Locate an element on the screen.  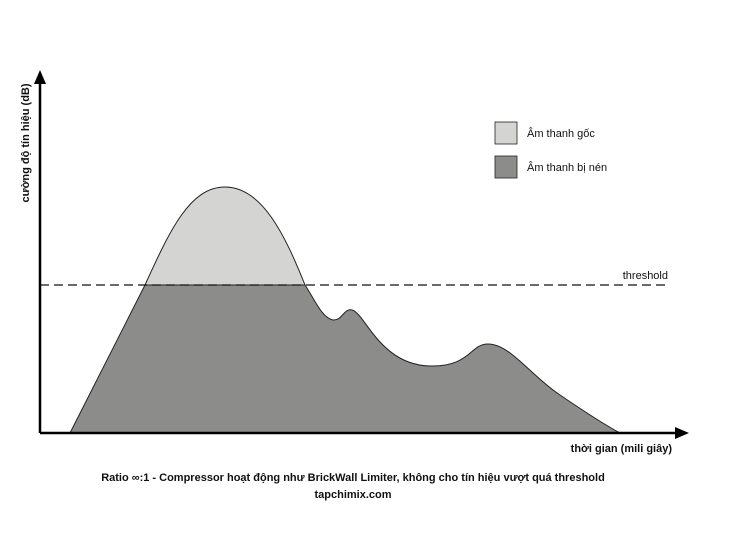
legend-label: Âm thanh bị nén is located at coordinates (567, 167).